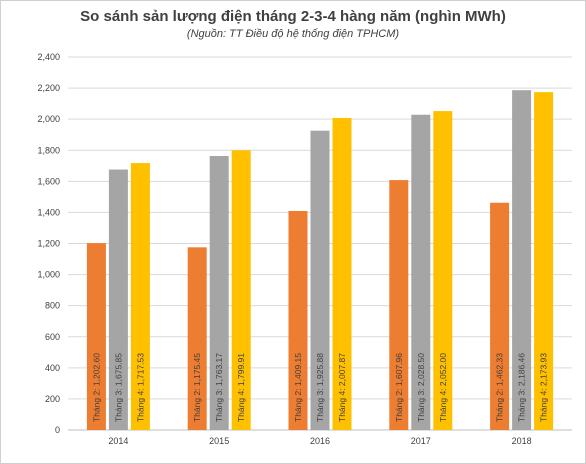  I want to click on x-tick-label: 2018, so click(522, 441).